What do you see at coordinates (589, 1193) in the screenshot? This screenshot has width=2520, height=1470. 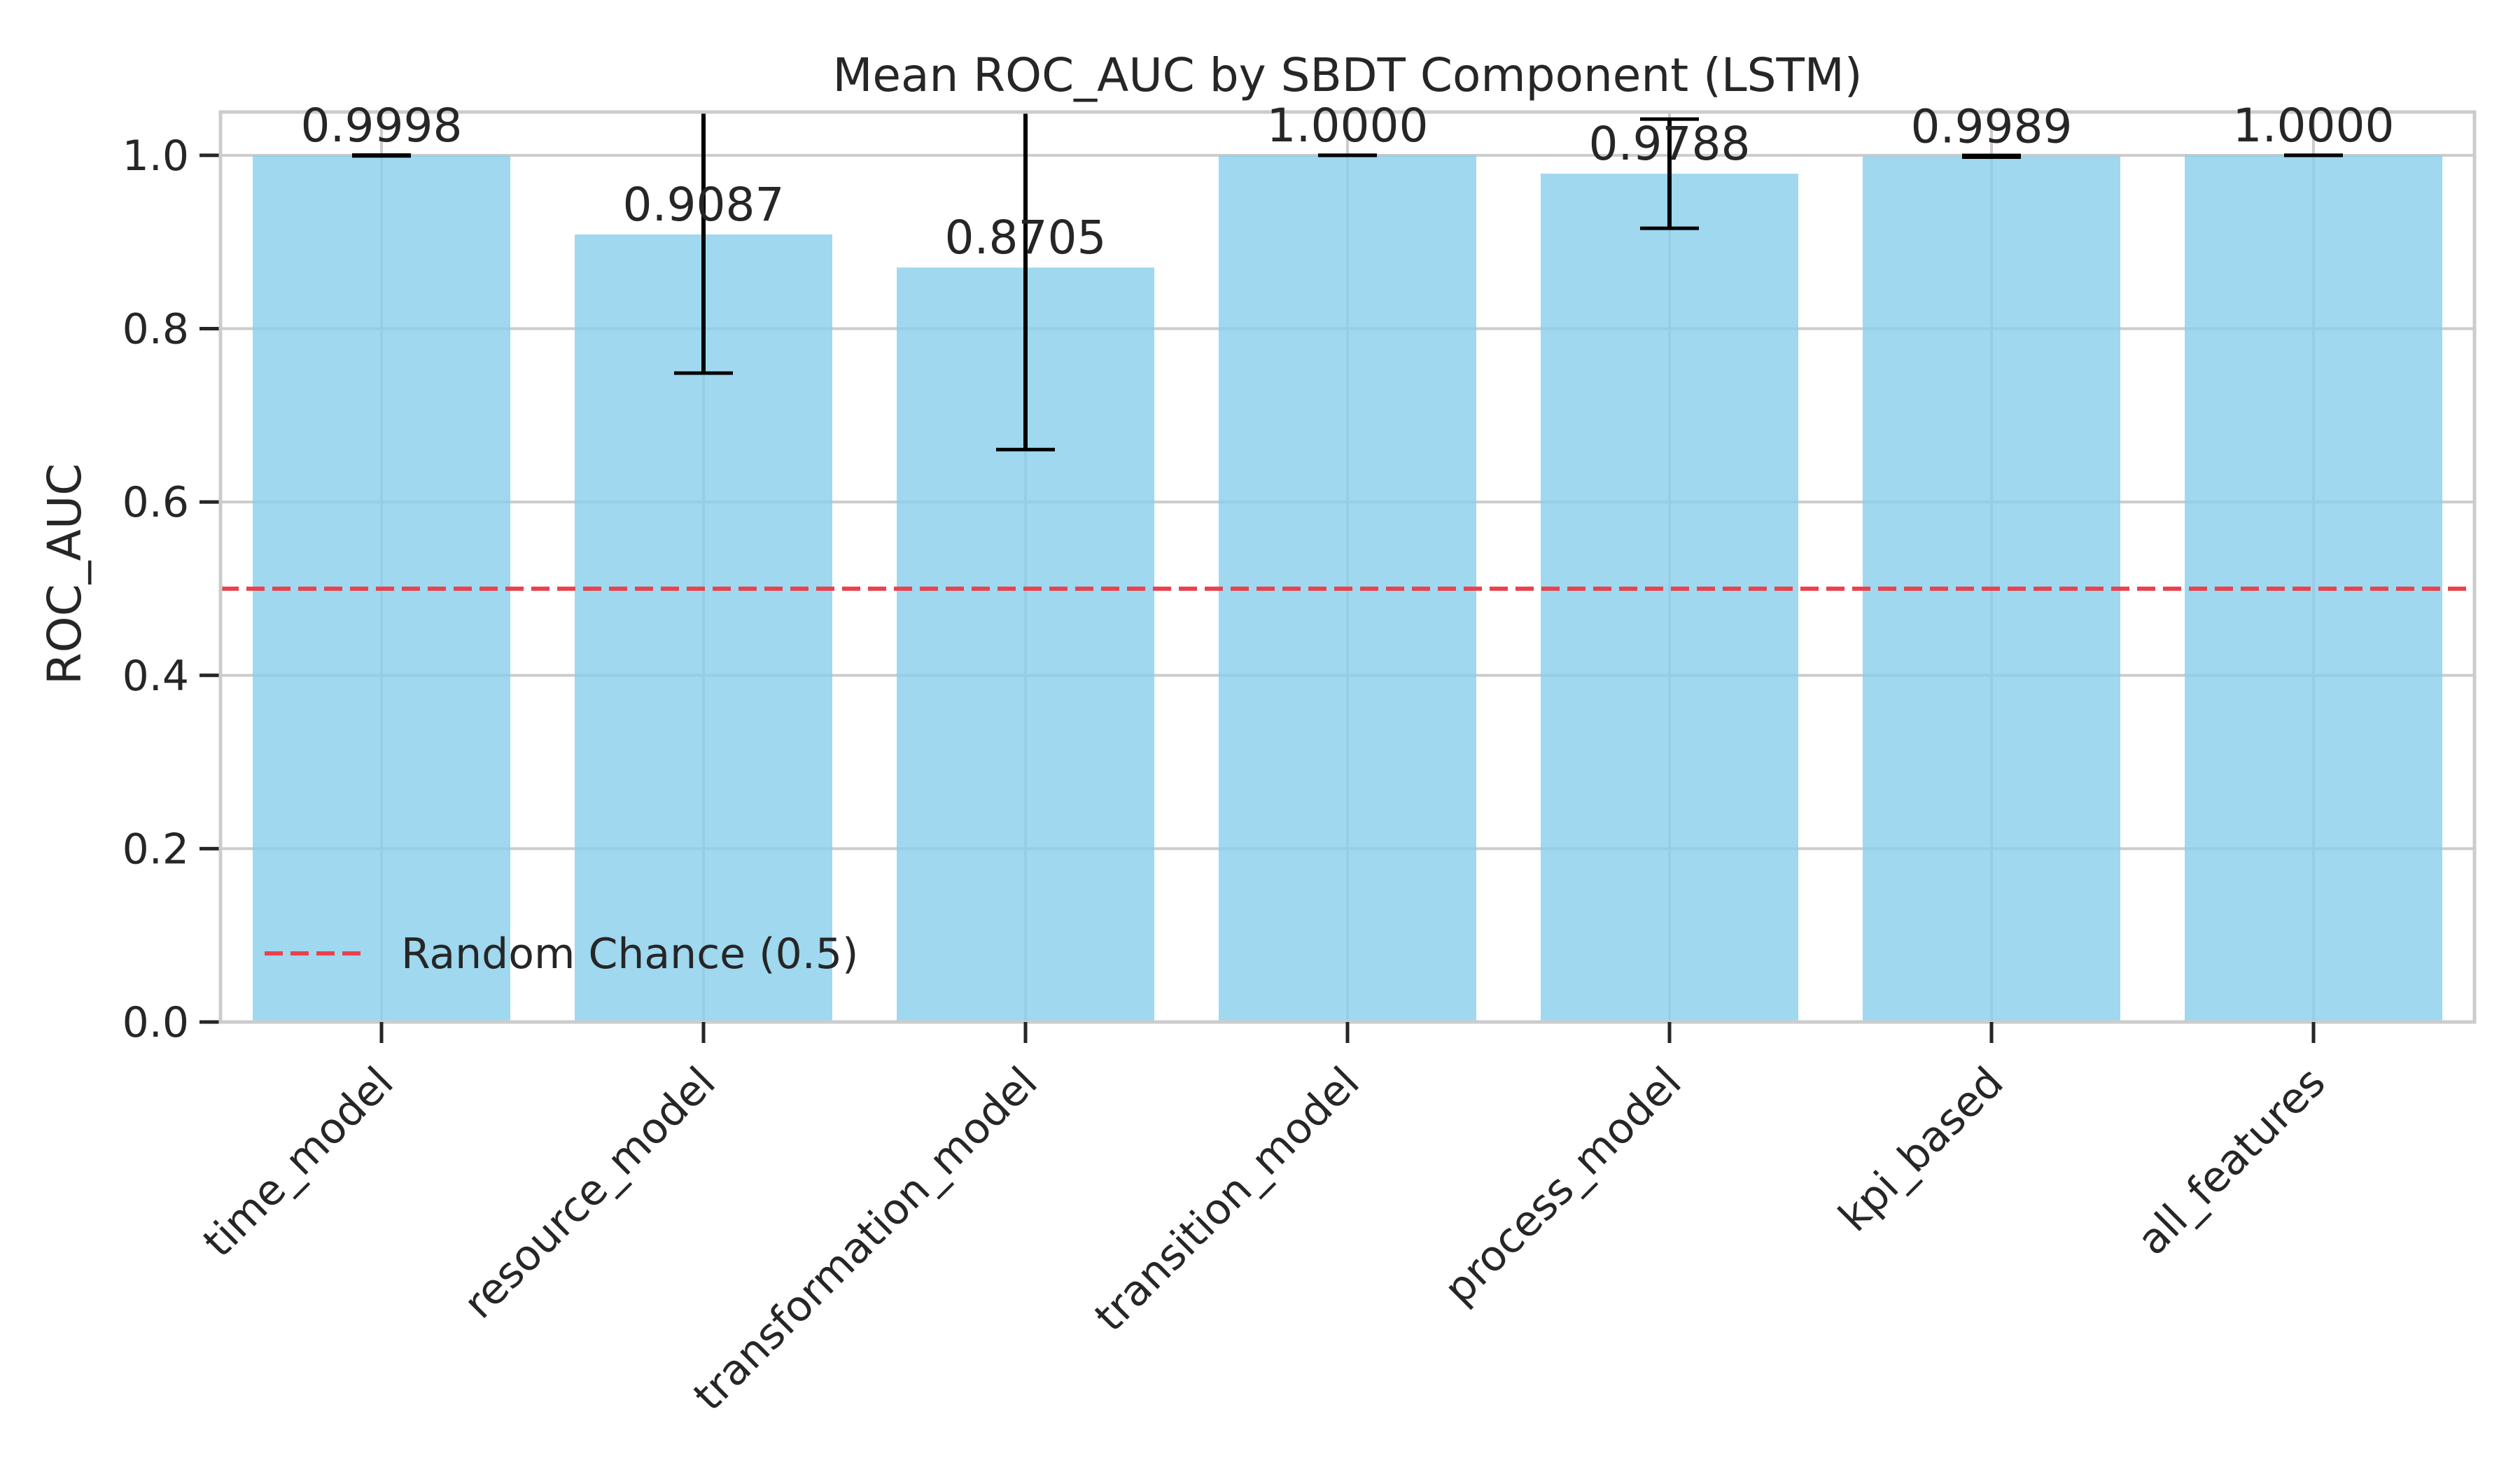 I see `x-tick-label-resource_model: resource_model` at bounding box center [589, 1193].